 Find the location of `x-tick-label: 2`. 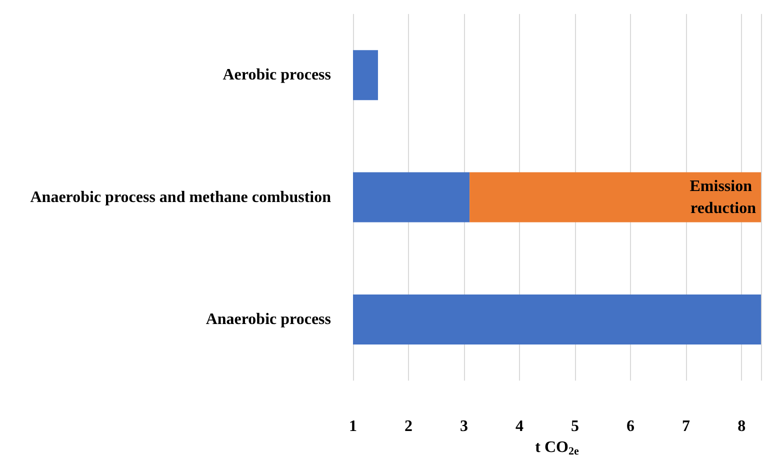

x-tick-label: 2 is located at coordinates (408, 427).